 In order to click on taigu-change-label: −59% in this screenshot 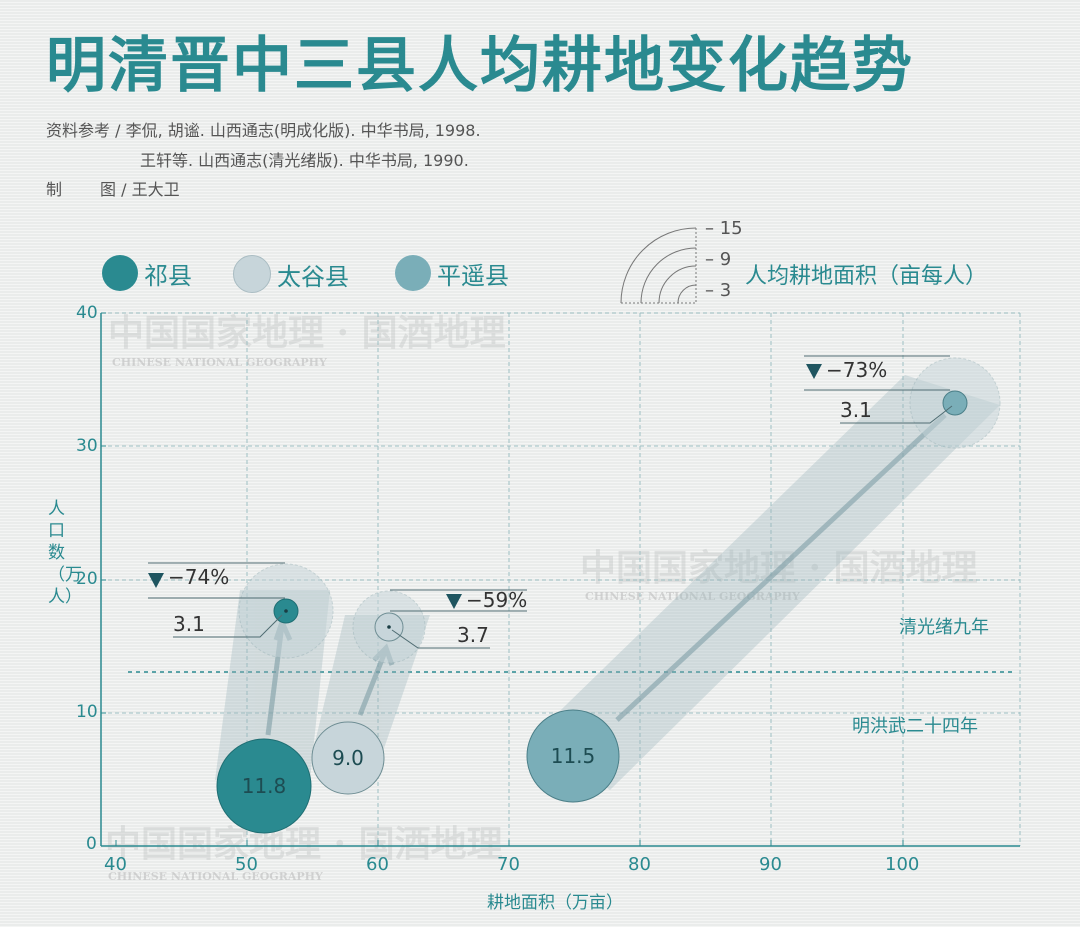, I will do `click(497, 600)`.